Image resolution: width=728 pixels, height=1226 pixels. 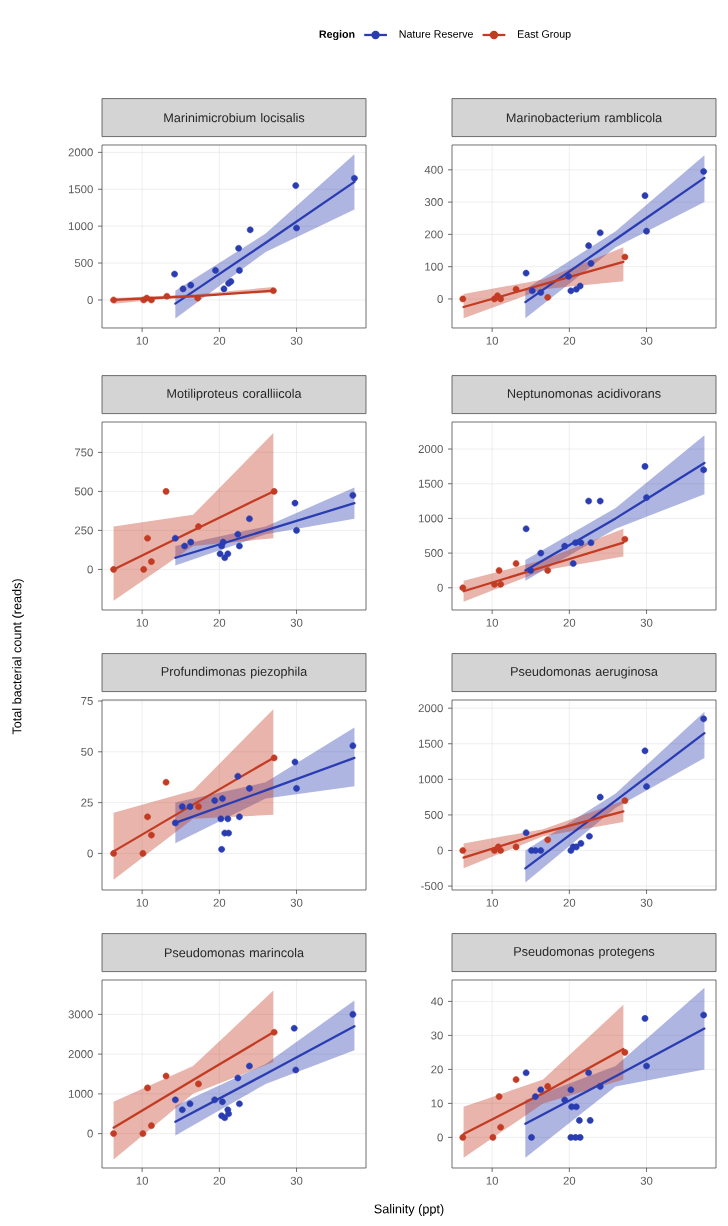 I want to click on y-tick-label: -500, so click(x=432, y=886).